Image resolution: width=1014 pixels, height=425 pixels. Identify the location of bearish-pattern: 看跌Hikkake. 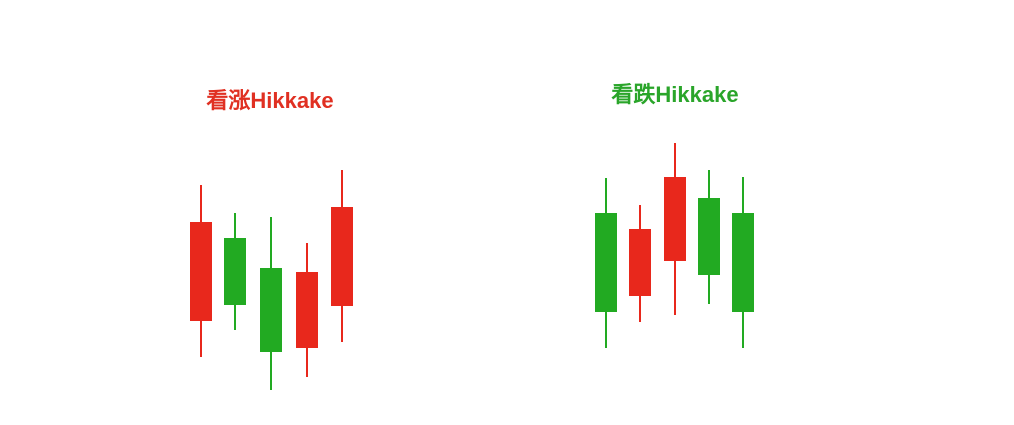
(674, 215).